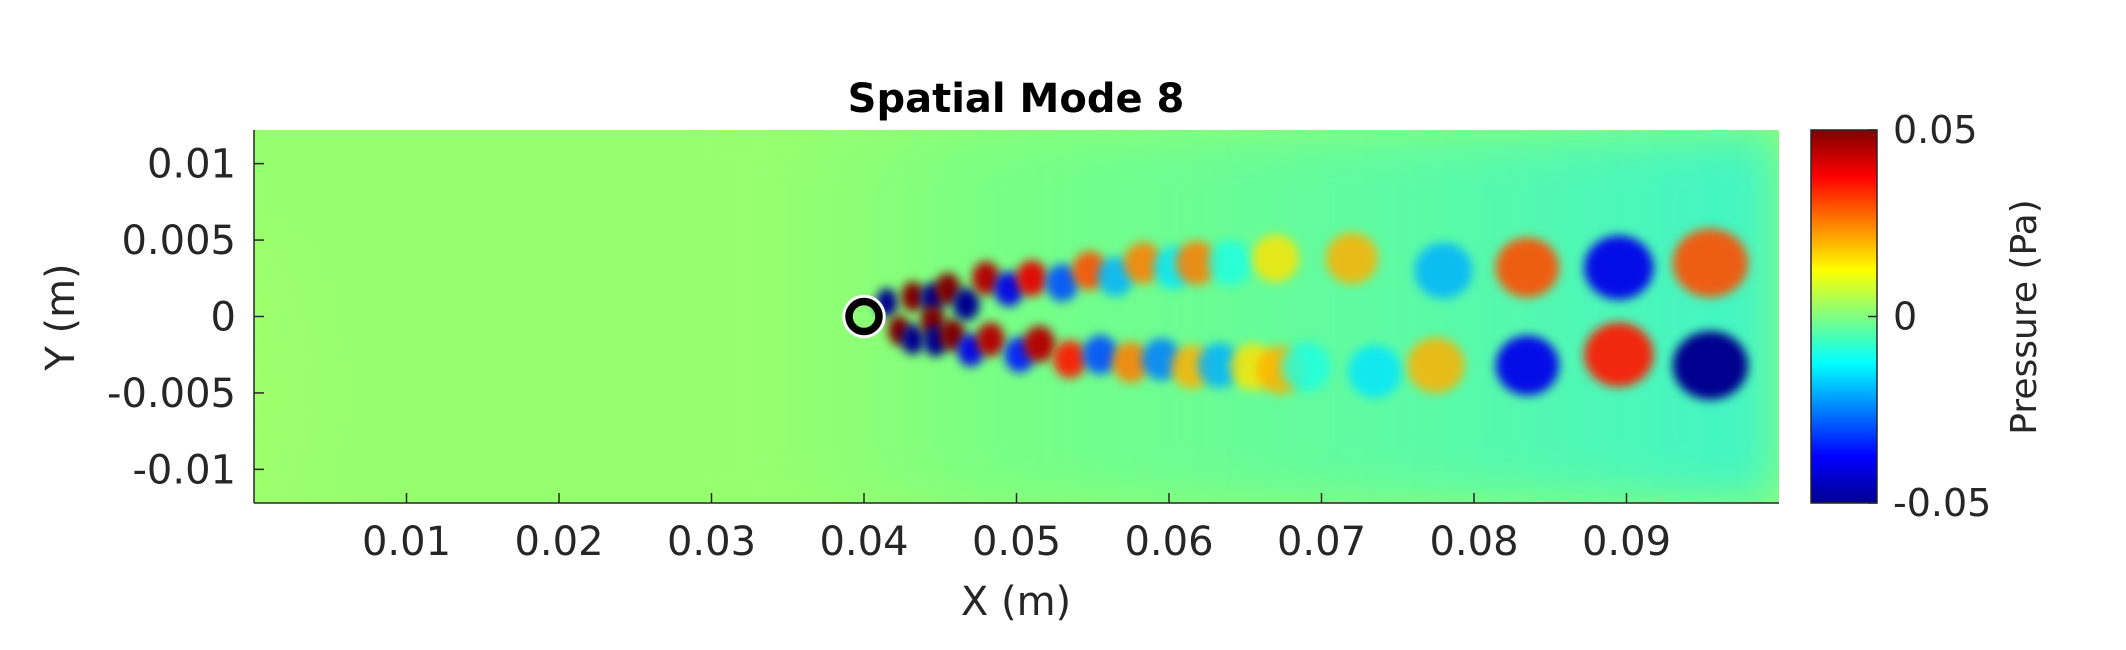  I want to click on y-tick-label: 0.01, so click(191, 165).